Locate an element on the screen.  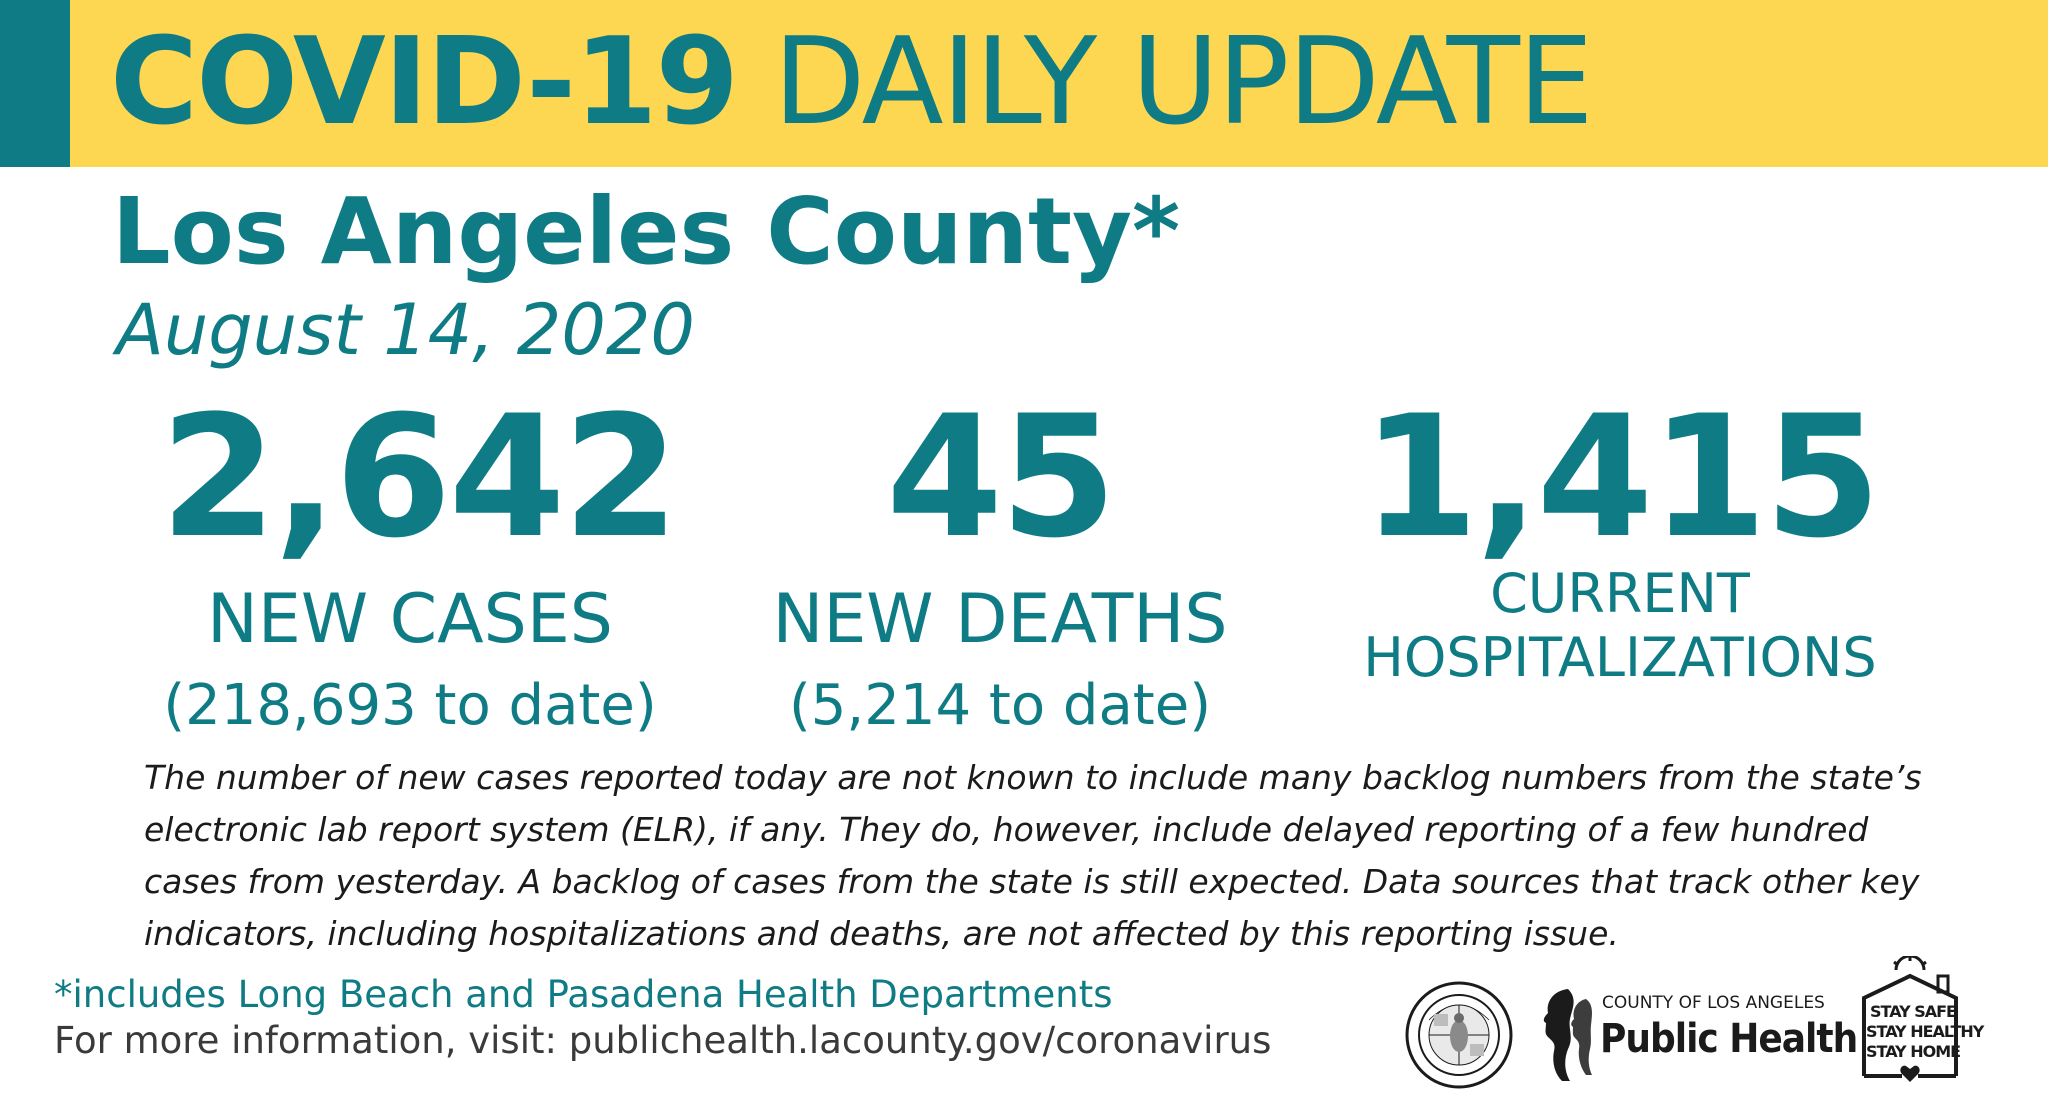
stat-new-deaths: 45 NEW DEATHS (5,214 to date) is located at coordinates (1000, 565).